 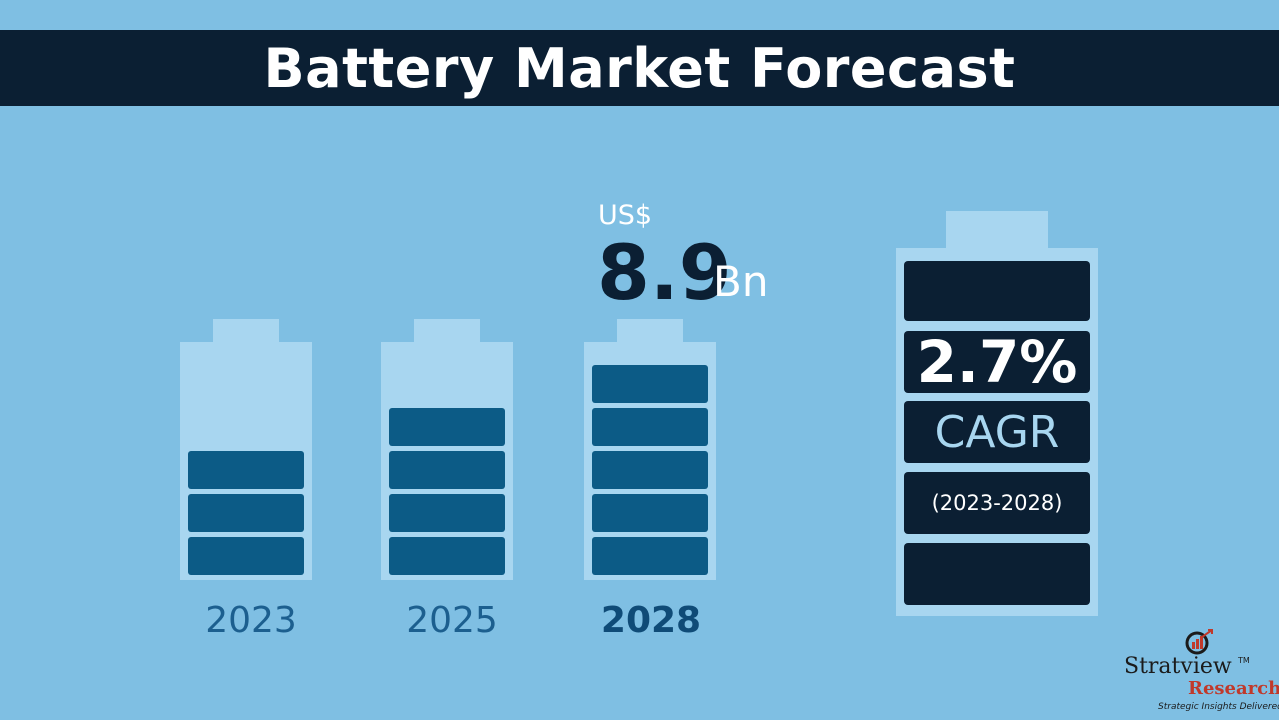 I want to click on logo-brand: Stratview, so click(x=1178, y=666).